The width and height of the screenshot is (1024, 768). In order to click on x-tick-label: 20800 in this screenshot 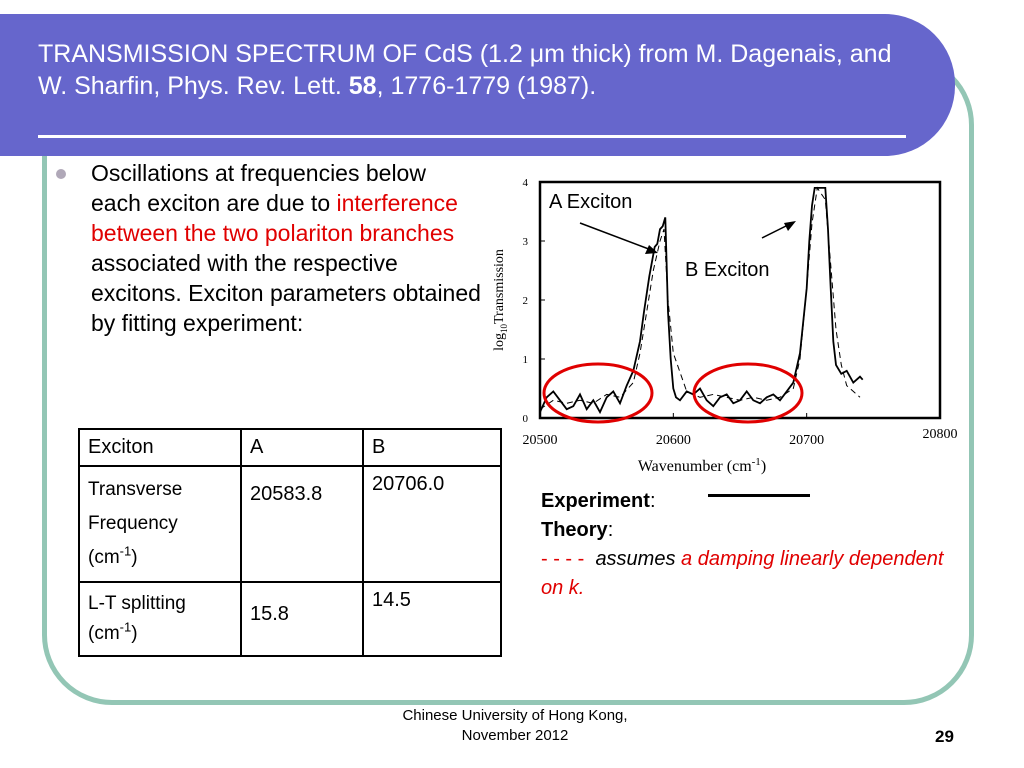, I will do `click(940, 434)`.